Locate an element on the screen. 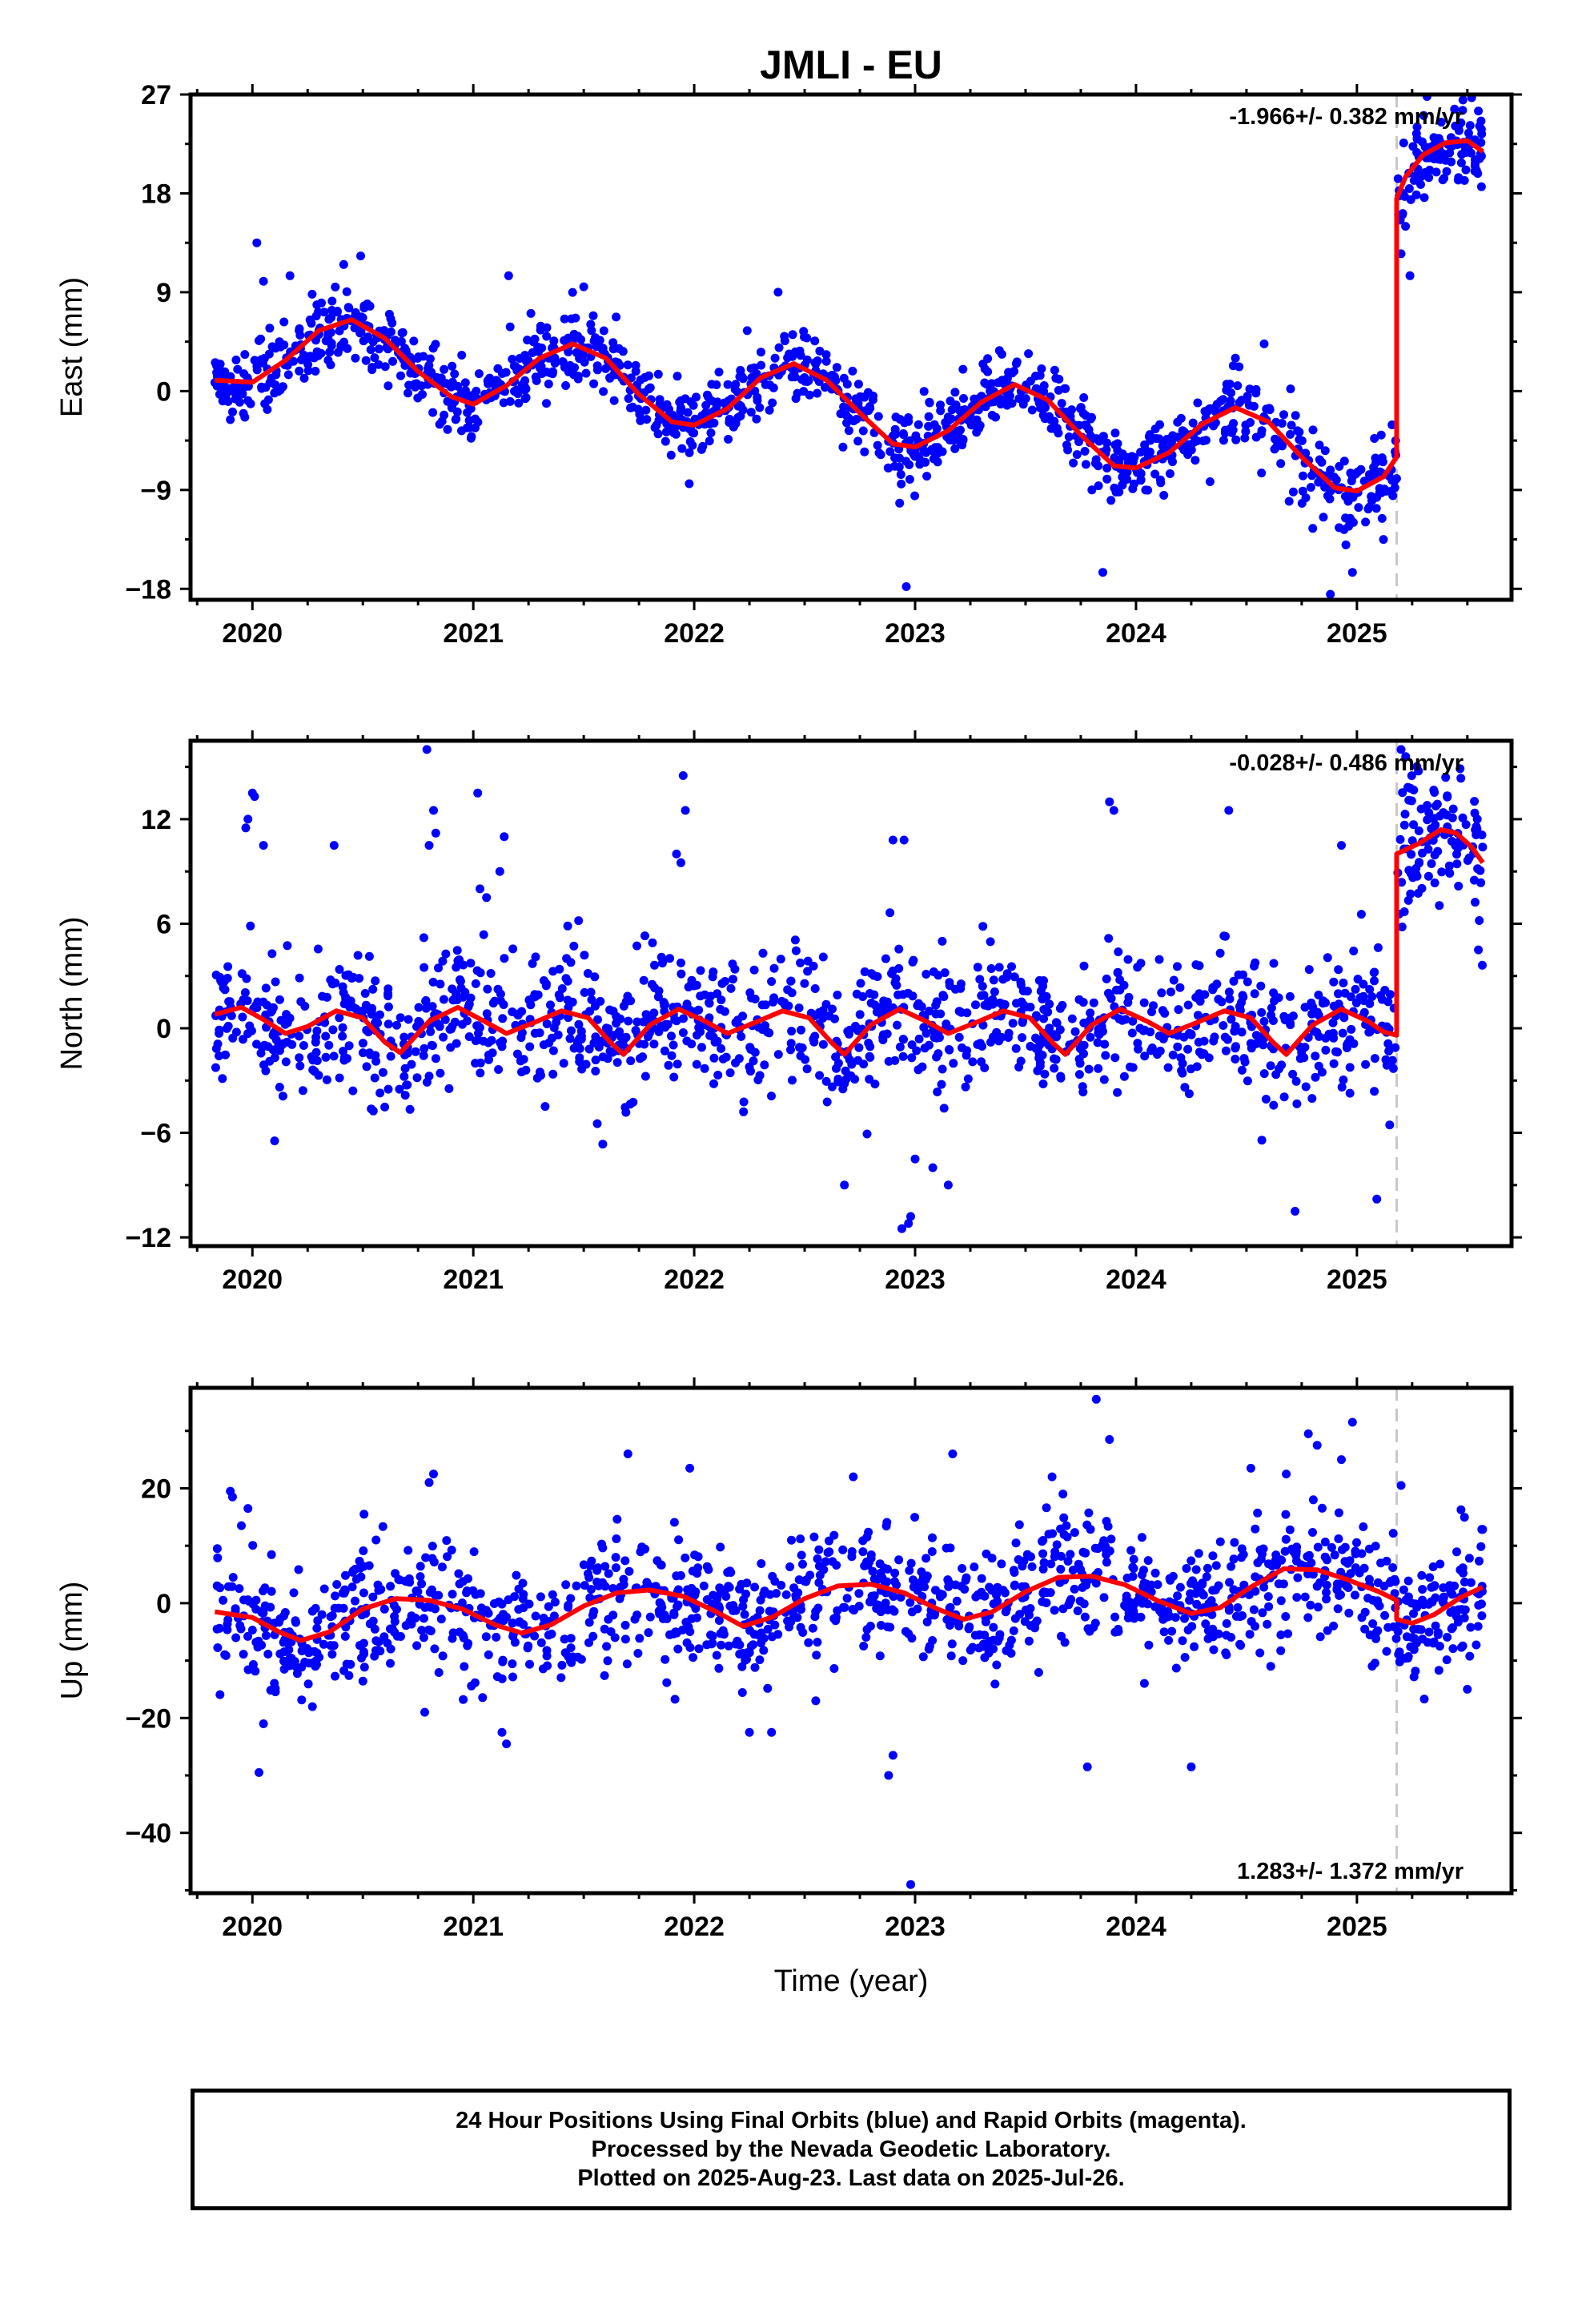 Image resolution: width=1582 pixels, height=2324 pixels. model-fit-line is located at coordinates (849, 942).